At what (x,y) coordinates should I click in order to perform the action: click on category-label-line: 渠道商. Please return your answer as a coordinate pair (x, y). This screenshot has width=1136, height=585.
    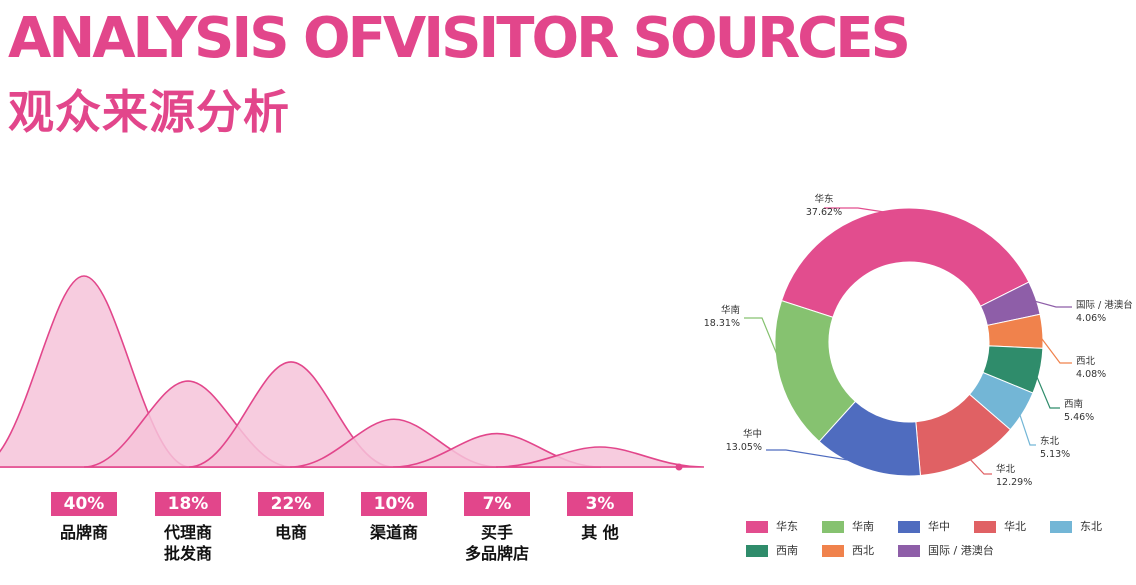
    Looking at the image, I should click on (393, 532).